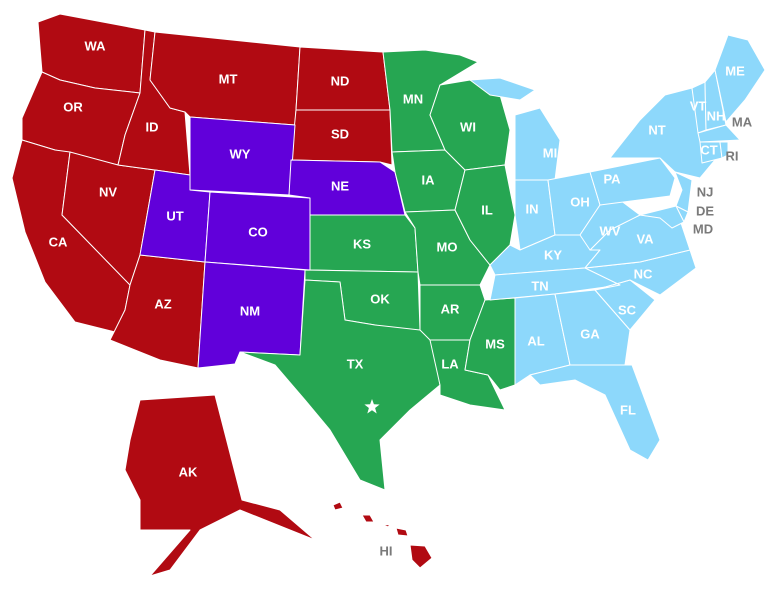 The height and width of the screenshot is (608, 780). What do you see at coordinates (719, 133) in the screenshot?
I see `state-ma` at bounding box center [719, 133].